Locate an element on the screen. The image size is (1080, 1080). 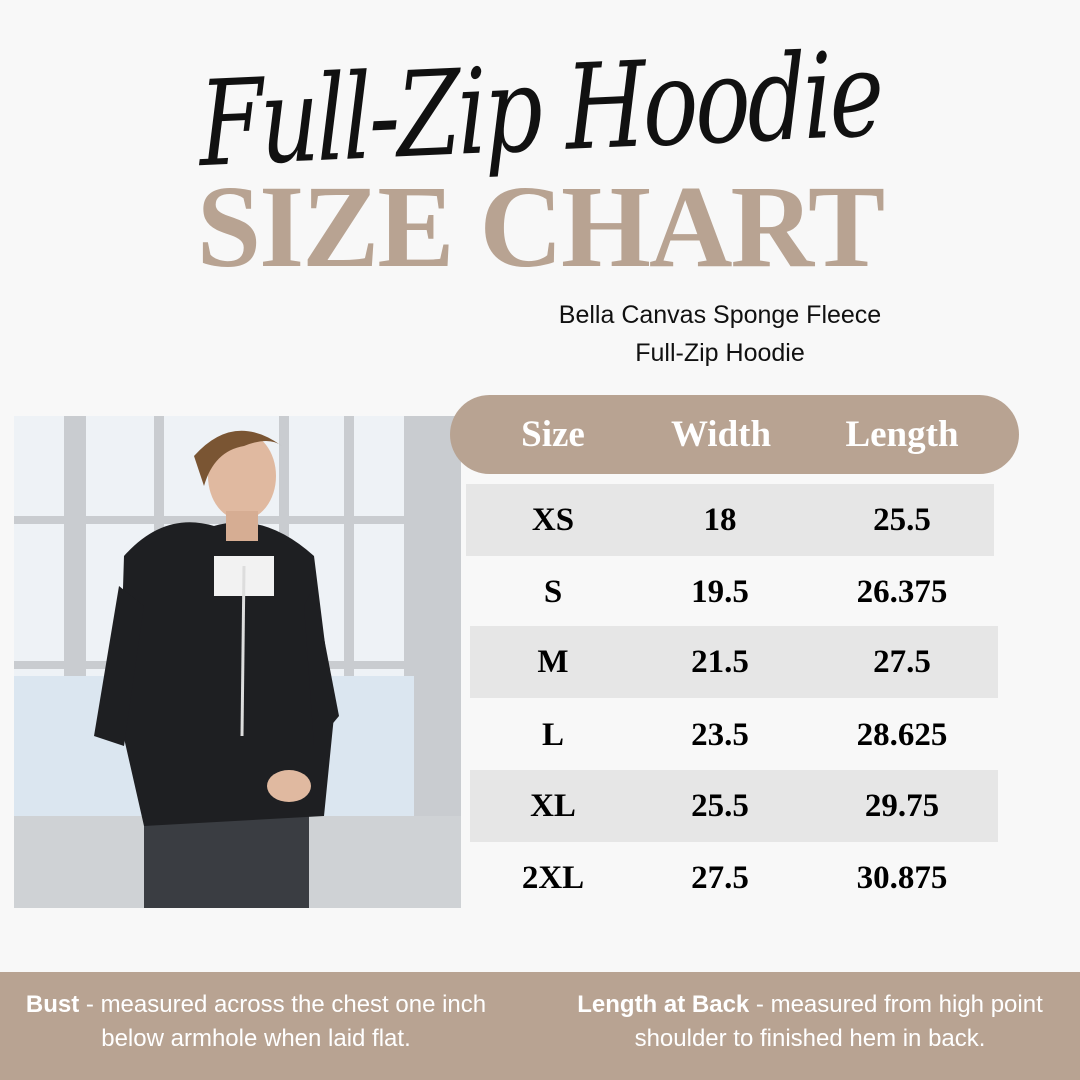
subtitle-line-1: Bella Canvas Sponge Fleece is located at coordinates (720, 315).